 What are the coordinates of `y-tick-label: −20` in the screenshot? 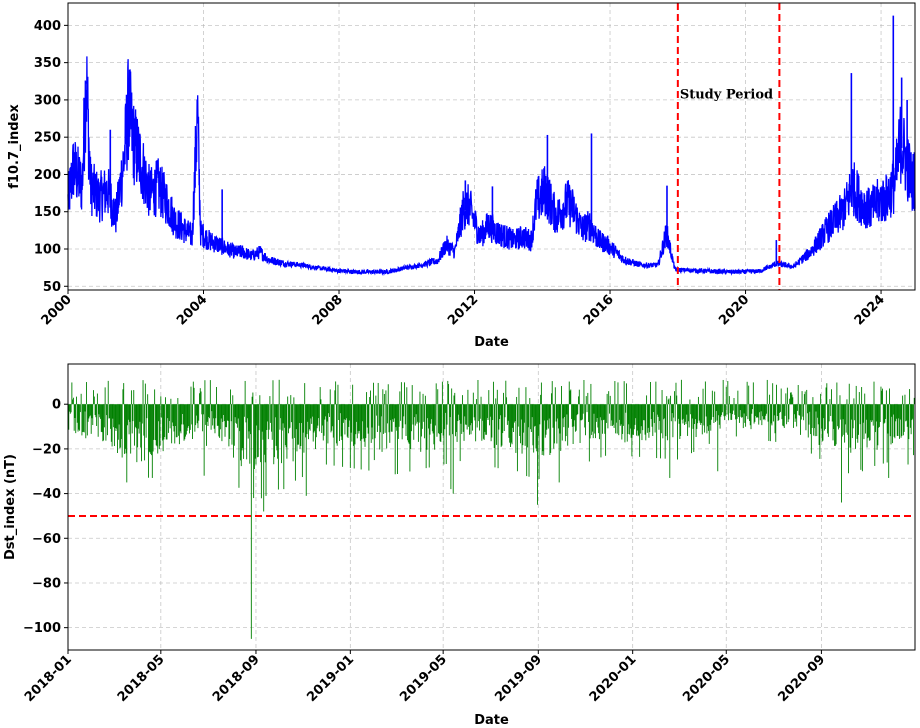 It's located at (46, 449).